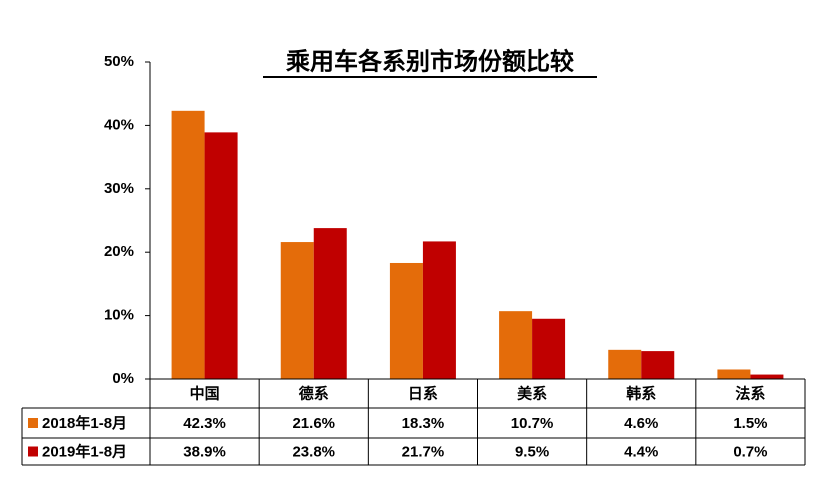 The image size is (820, 480). Describe the element at coordinates (123, 378) in the screenshot. I see `y-tick-label: 0%` at that location.